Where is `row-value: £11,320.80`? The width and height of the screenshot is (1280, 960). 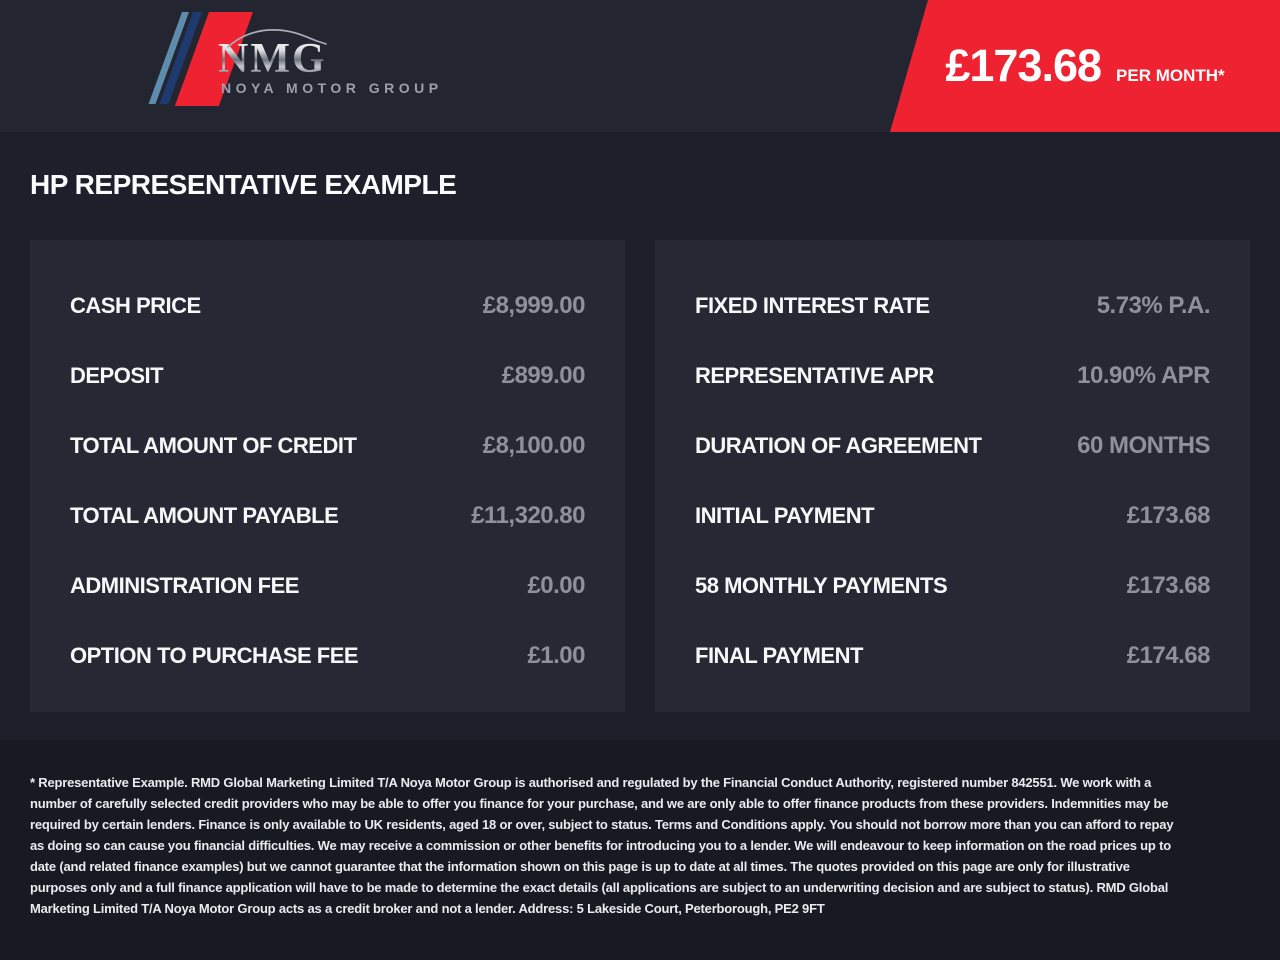 row-value: £11,320.80 is located at coordinates (528, 515).